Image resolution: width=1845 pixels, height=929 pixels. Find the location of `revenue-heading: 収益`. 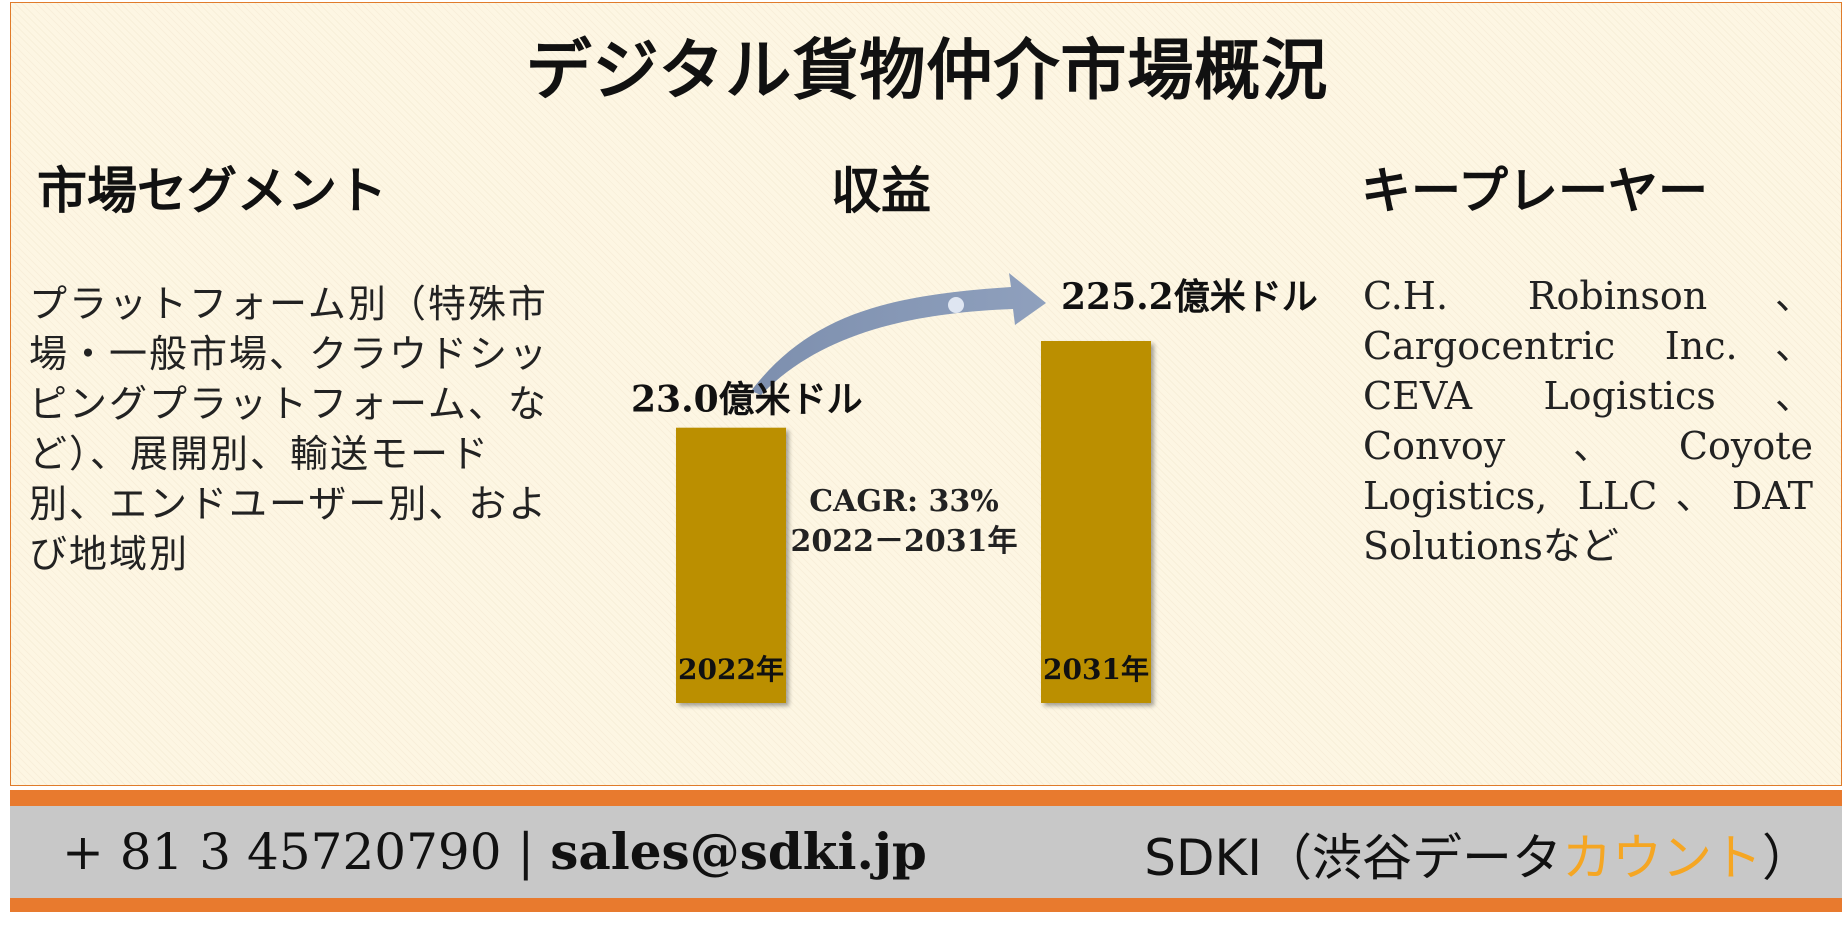

revenue-heading: 収益 is located at coordinates (881, 190).